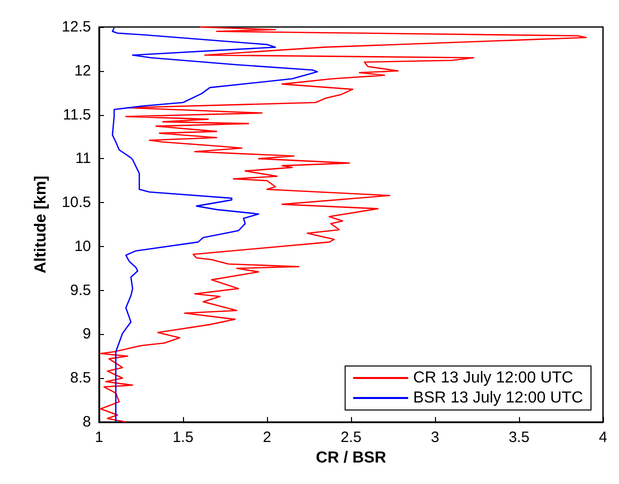 Image resolution: width=619 pixels, height=484 pixels. I want to click on x-tick-label: 3.5, so click(519, 437).